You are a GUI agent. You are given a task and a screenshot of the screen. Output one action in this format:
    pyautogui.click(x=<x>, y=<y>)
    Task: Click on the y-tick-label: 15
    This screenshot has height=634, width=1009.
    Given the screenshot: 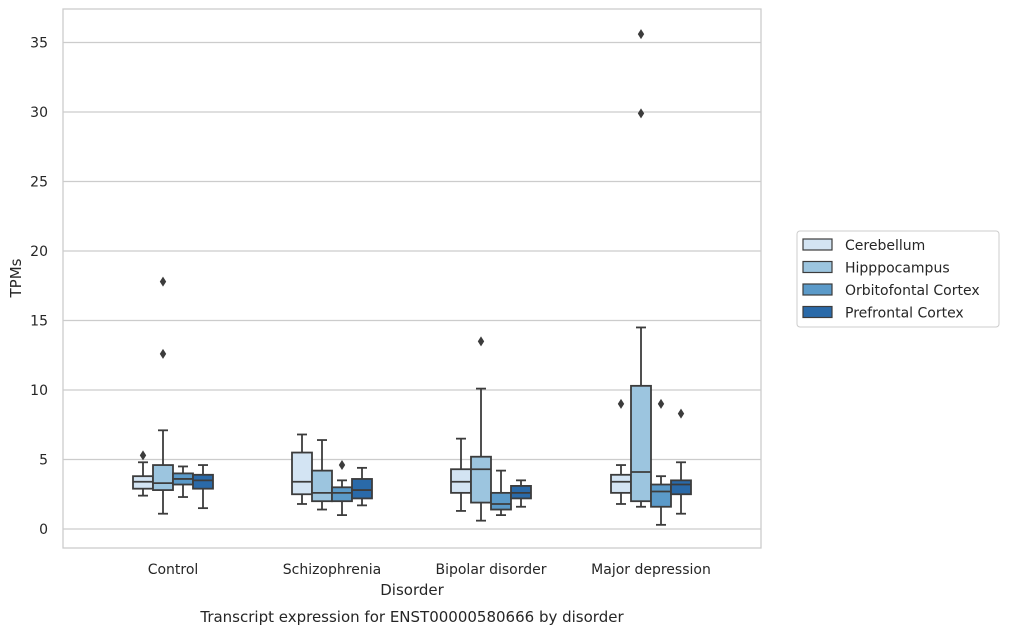 What is the action you would take?
    pyautogui.click(x=39, y=322)
    